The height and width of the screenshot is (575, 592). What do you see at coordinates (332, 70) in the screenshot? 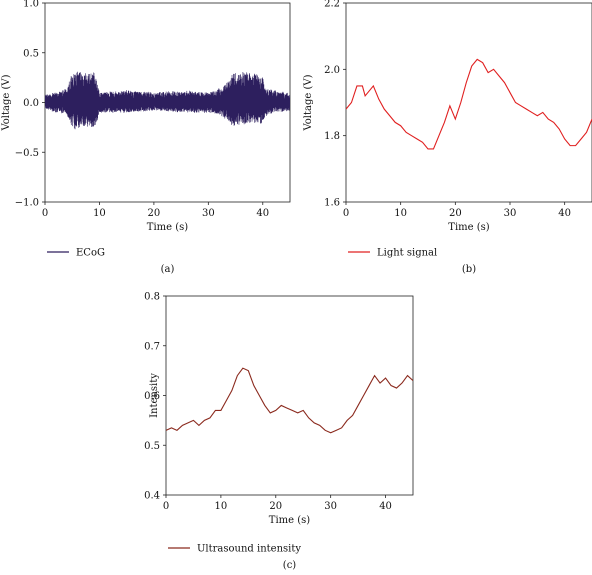
I see `y-tick-label: 2.0` at bounding box center [332, 70].